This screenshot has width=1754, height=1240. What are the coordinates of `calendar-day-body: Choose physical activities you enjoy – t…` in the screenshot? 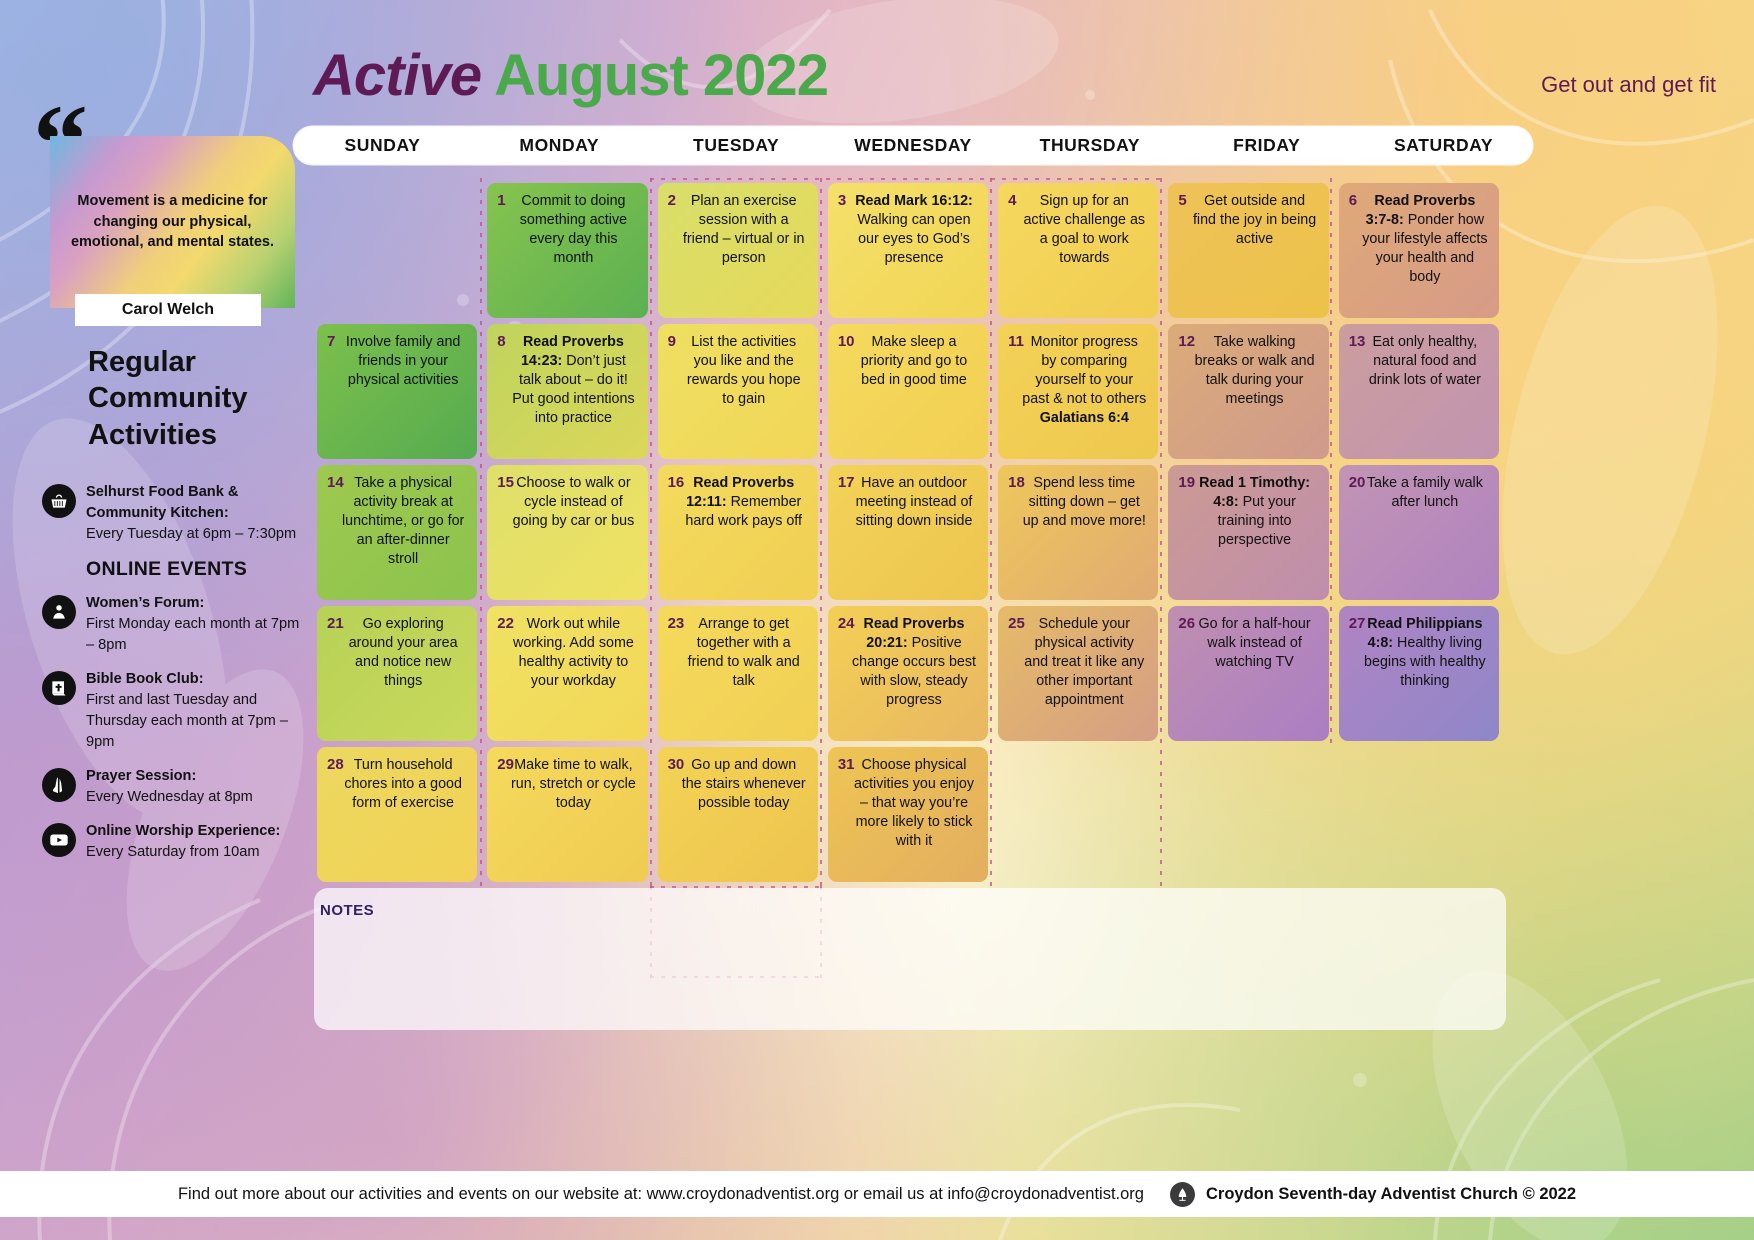 It's located at (913, 803).